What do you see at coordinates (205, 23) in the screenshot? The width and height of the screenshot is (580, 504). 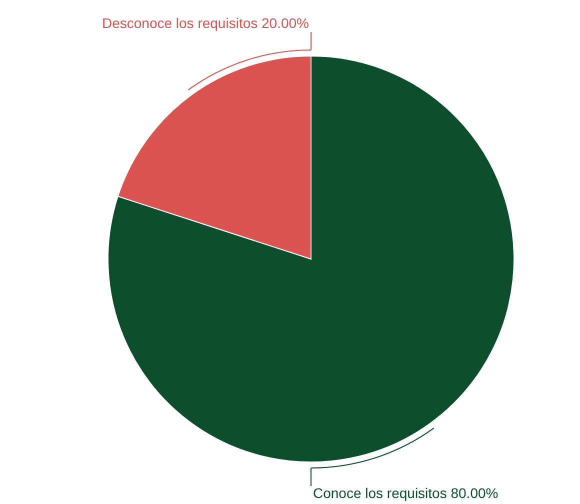 I see `slice-label: Desconoce los requisitos 20.00%` at bounding box center [205, 23].